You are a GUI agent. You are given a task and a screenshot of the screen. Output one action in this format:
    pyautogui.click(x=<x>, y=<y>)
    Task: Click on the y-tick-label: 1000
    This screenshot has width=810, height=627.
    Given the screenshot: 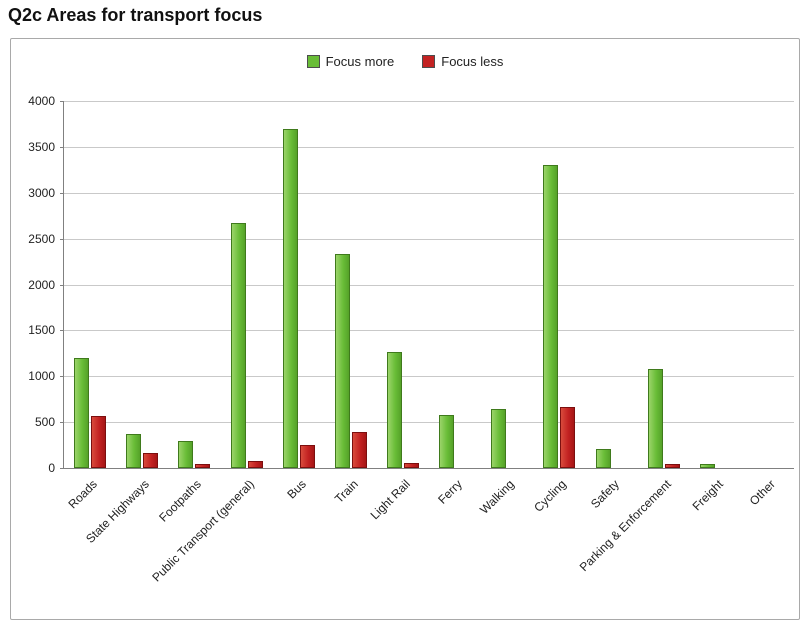 What is the action you would take?
    pyautogui.click(x=41, y=376)
    